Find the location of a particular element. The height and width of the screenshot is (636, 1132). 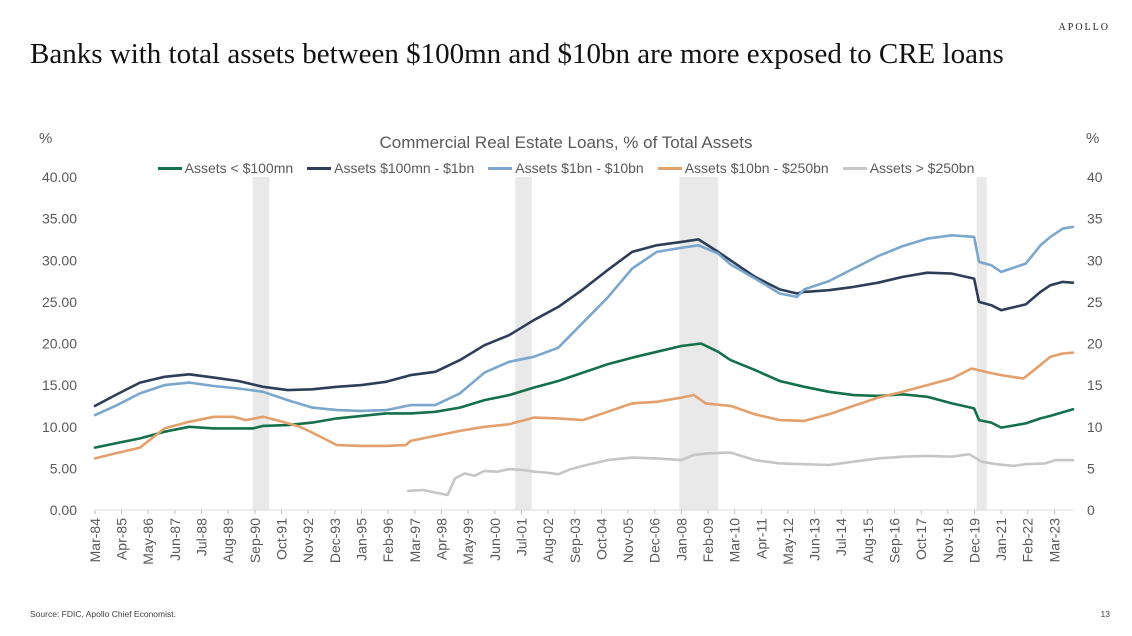

x-tick-label: Sep-90 is located at coordinates (255, 540).